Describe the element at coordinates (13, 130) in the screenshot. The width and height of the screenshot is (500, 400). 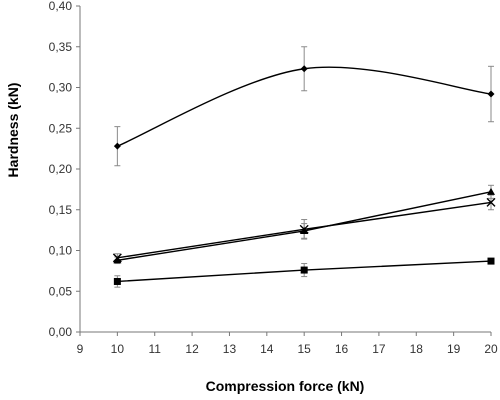
I see `y-axis-title: Hardness (kN)` at that location.